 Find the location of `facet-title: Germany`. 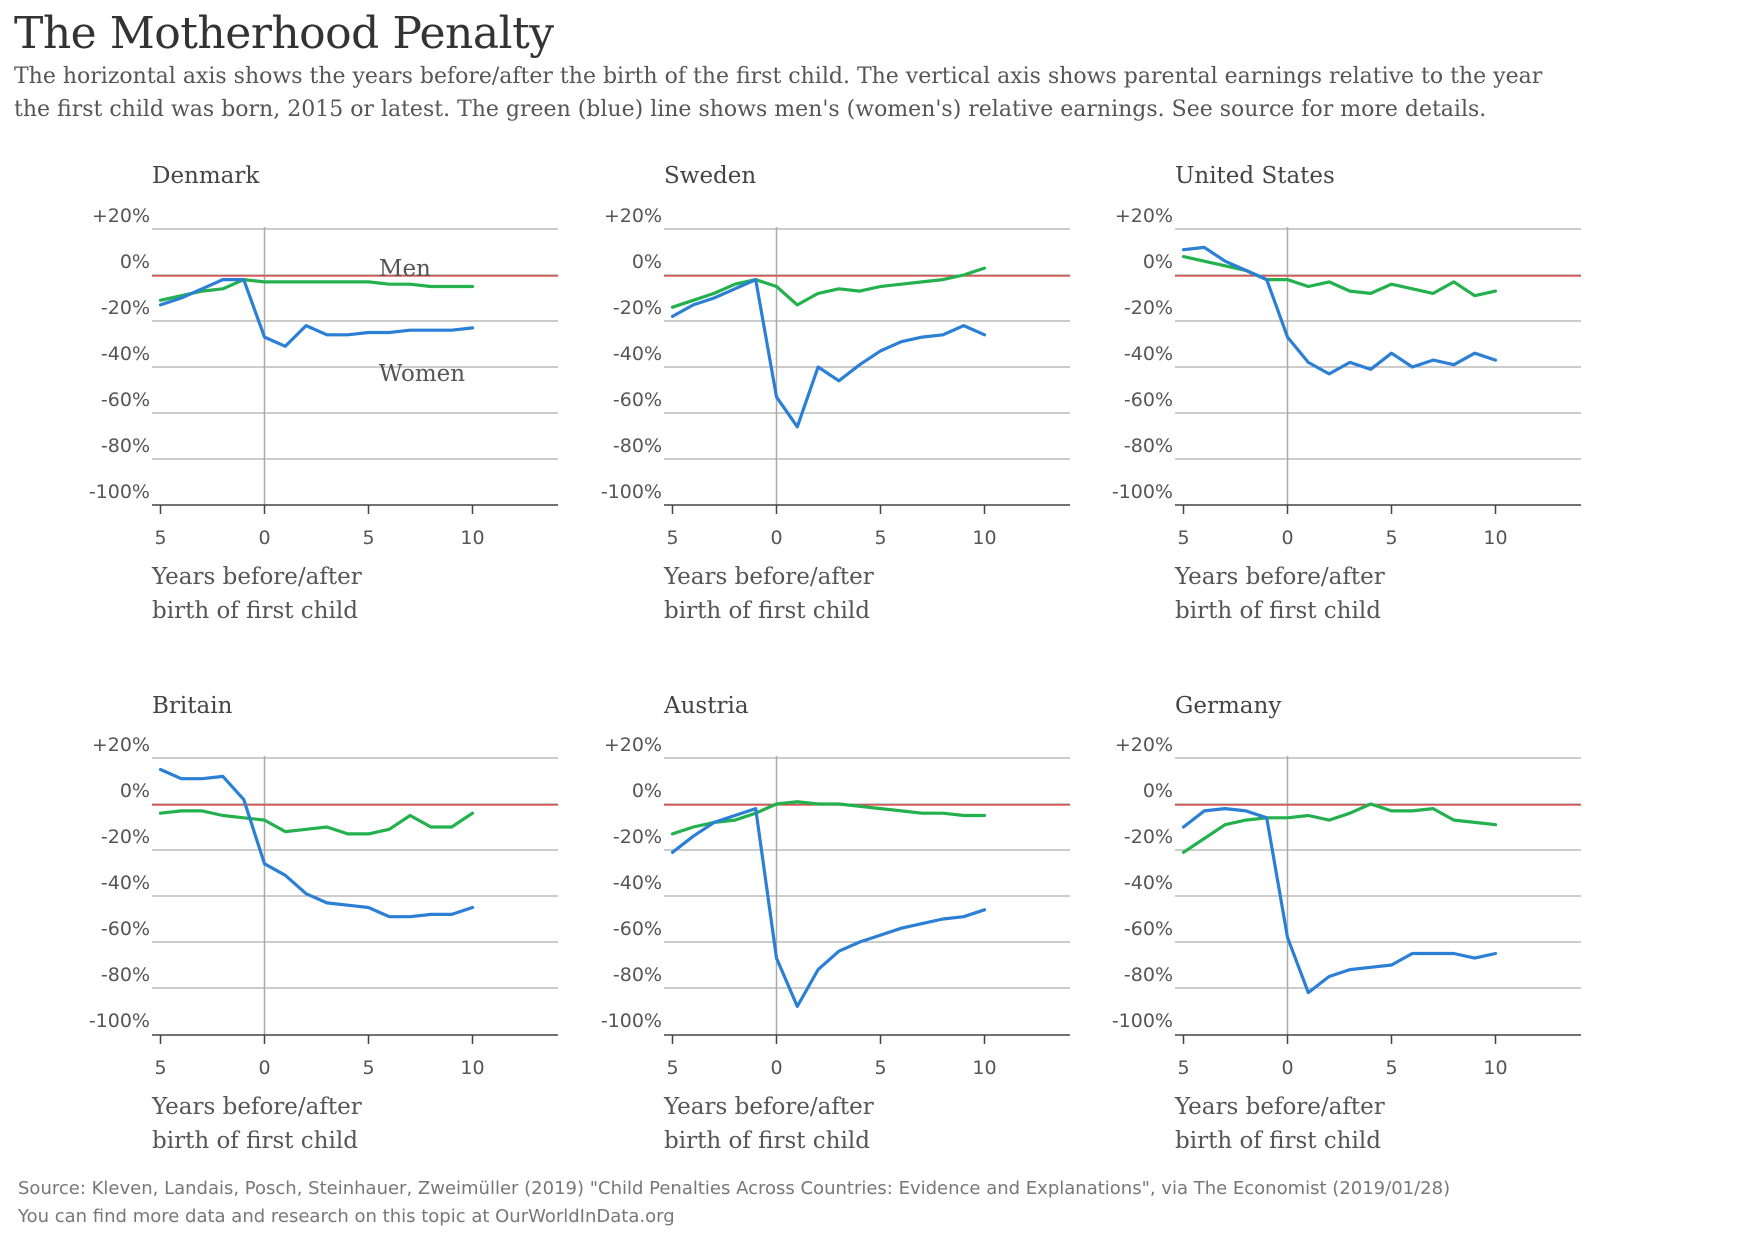

facet-title: Germany is located at coordinates (1228, 706).